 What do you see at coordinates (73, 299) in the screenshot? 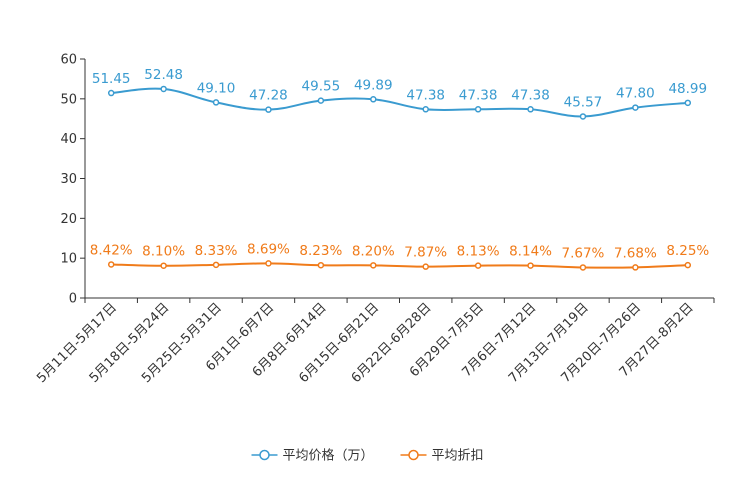
I see `y-tick-label: 0` at bounding box center [73, 299].